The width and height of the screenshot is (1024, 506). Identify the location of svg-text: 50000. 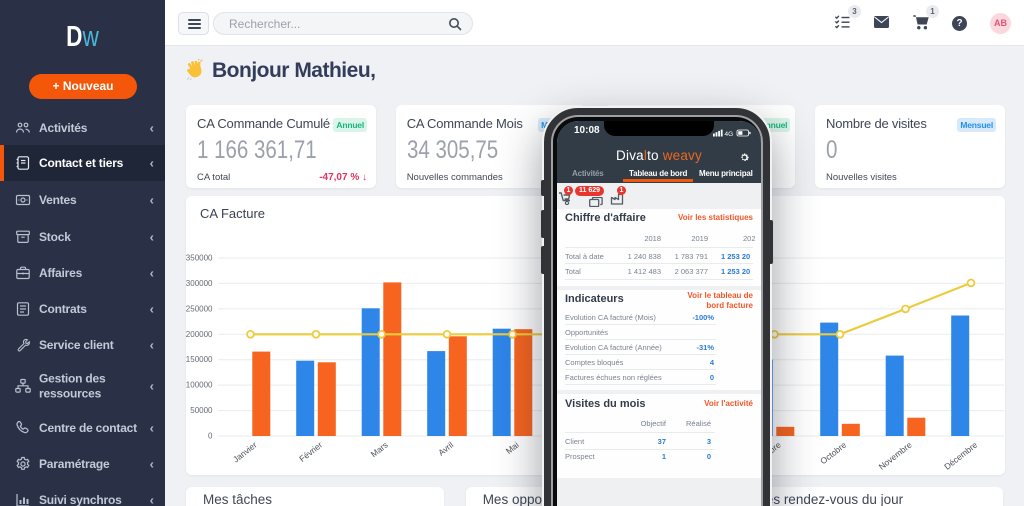
(201, 410).